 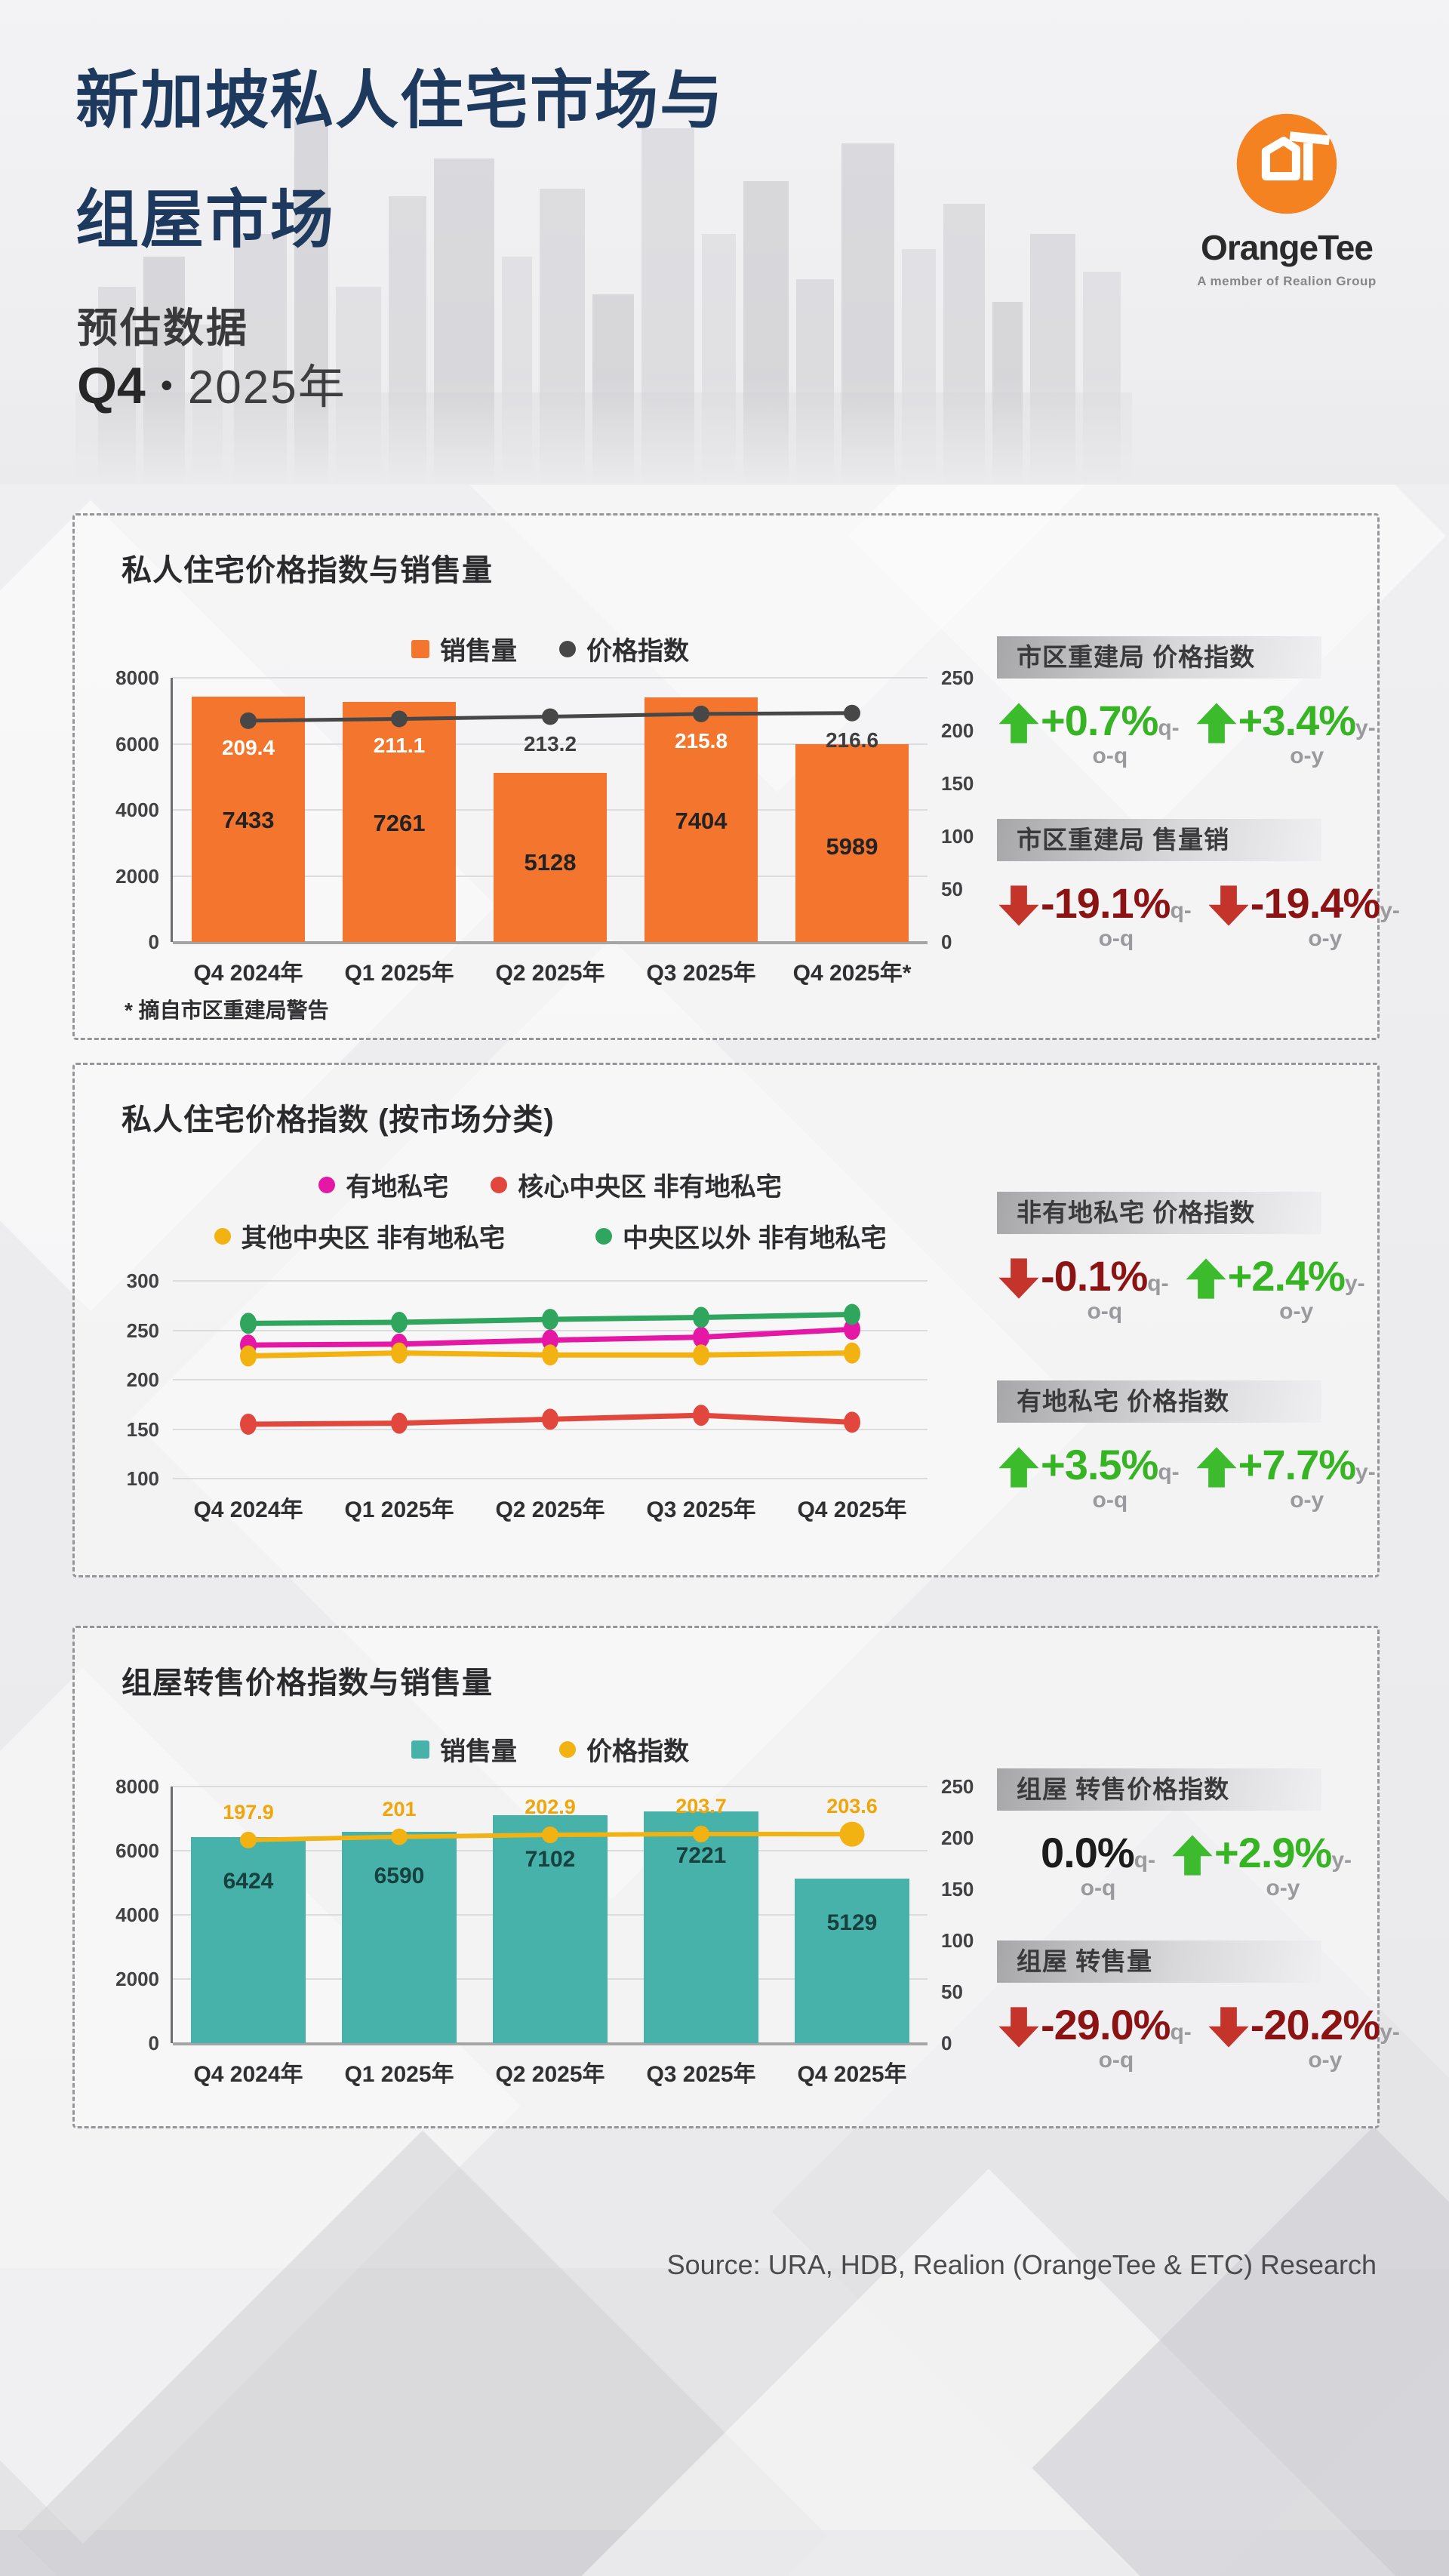 I want to click on stat-group-nonlanded-index: 非有地私宅 价格指数 -0.1%q-o-q +2.4%y-o-y, so click(x=1181, y=1258).